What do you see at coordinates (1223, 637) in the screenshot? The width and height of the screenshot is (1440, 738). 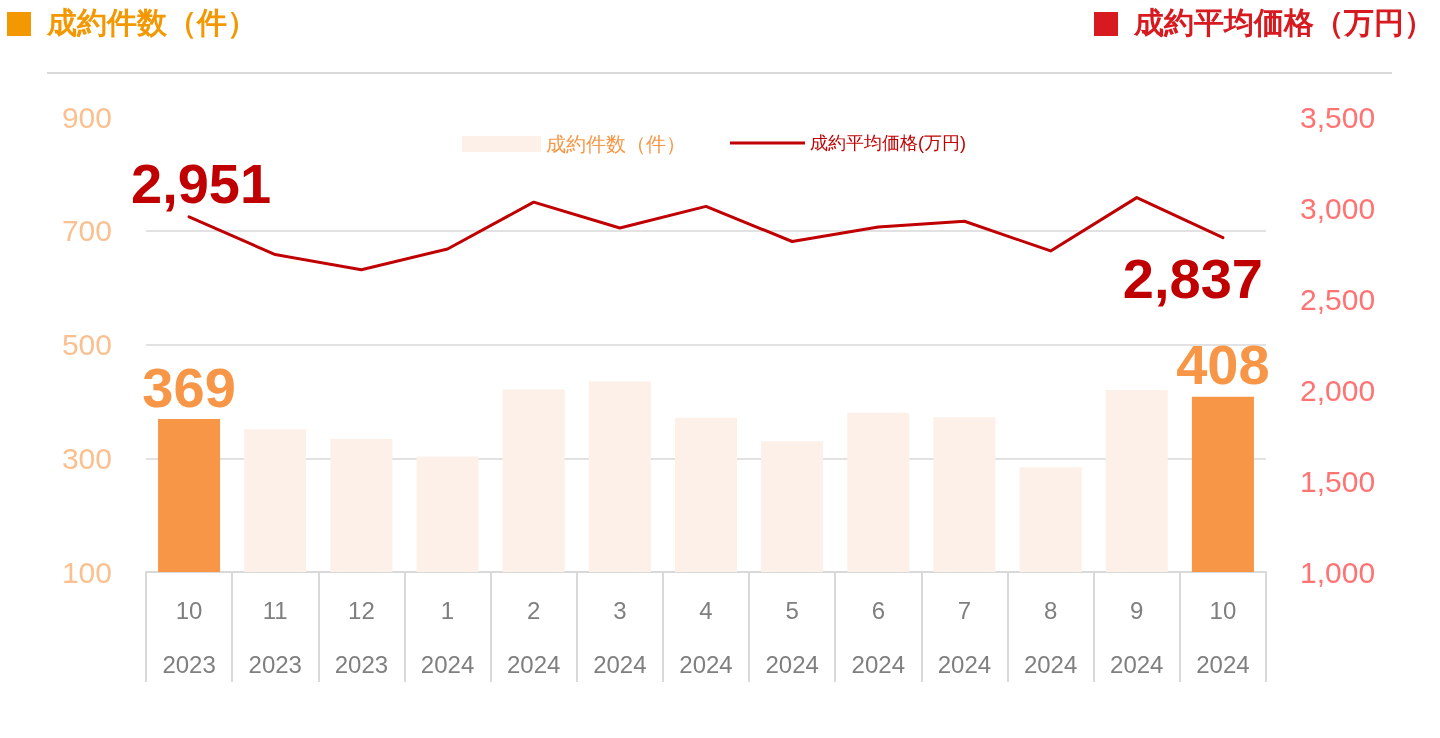 I see `x-tick-label: 10 2024` at bounding box center [1223, 637].